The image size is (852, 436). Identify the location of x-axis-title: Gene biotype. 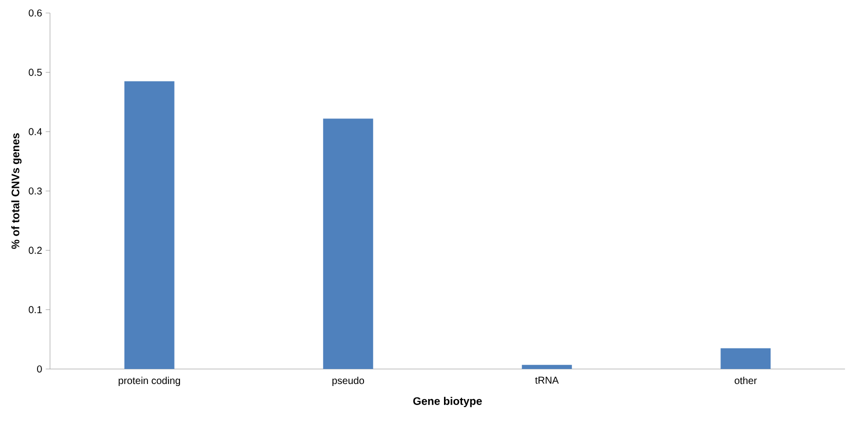
(447, 402).